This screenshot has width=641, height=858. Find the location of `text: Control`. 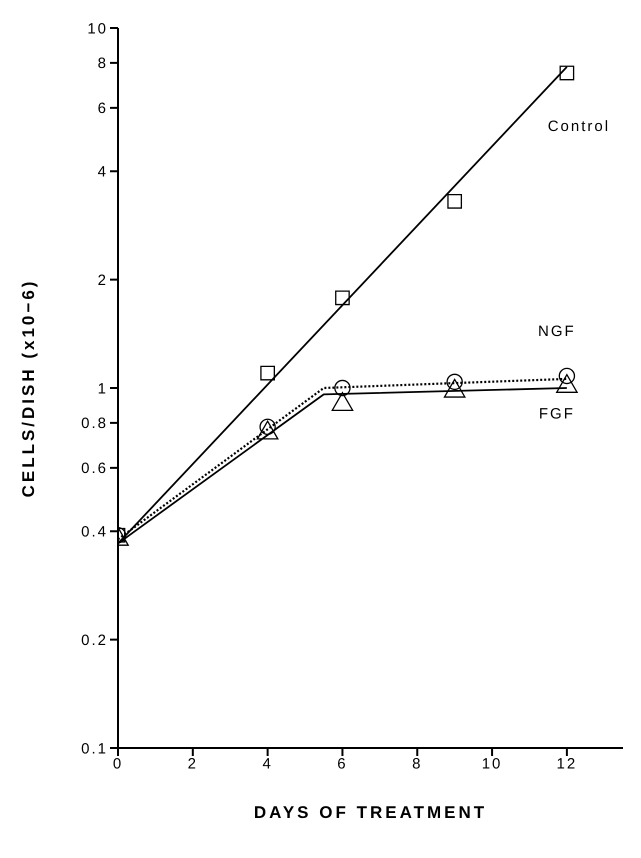

text: Control is located at coordinates (579, 126).